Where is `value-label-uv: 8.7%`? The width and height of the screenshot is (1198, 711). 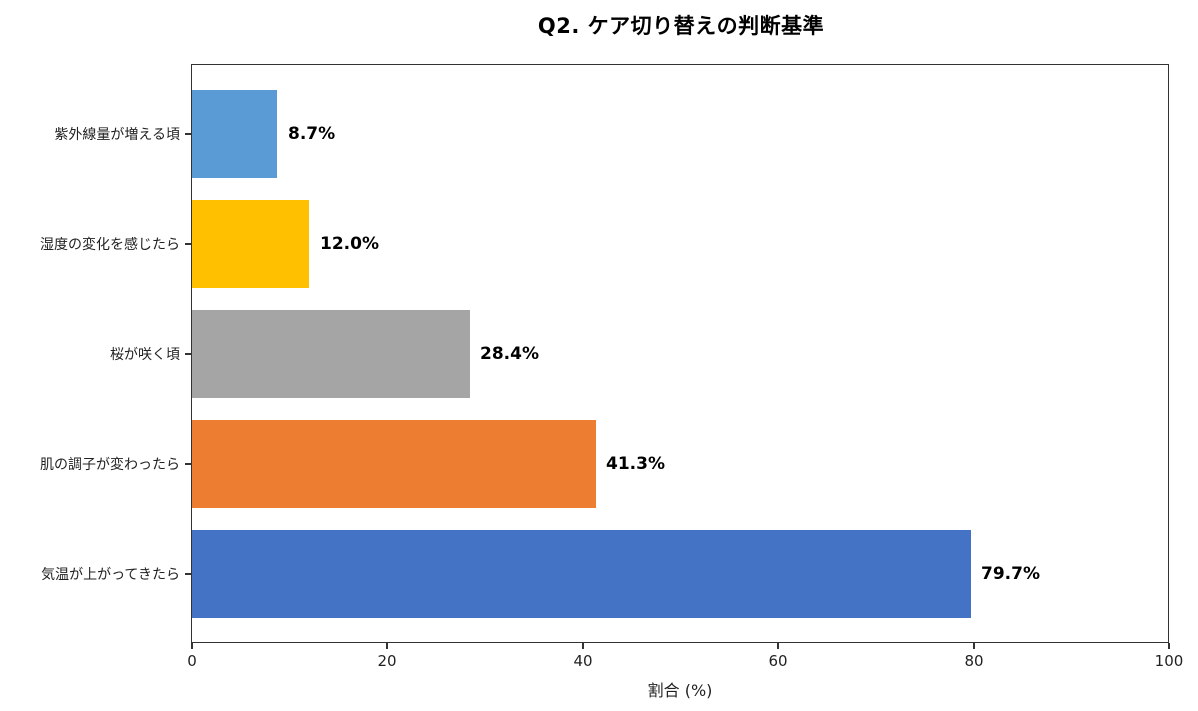 value-label-uv: 8.7% is located at coordinates (312, 134).